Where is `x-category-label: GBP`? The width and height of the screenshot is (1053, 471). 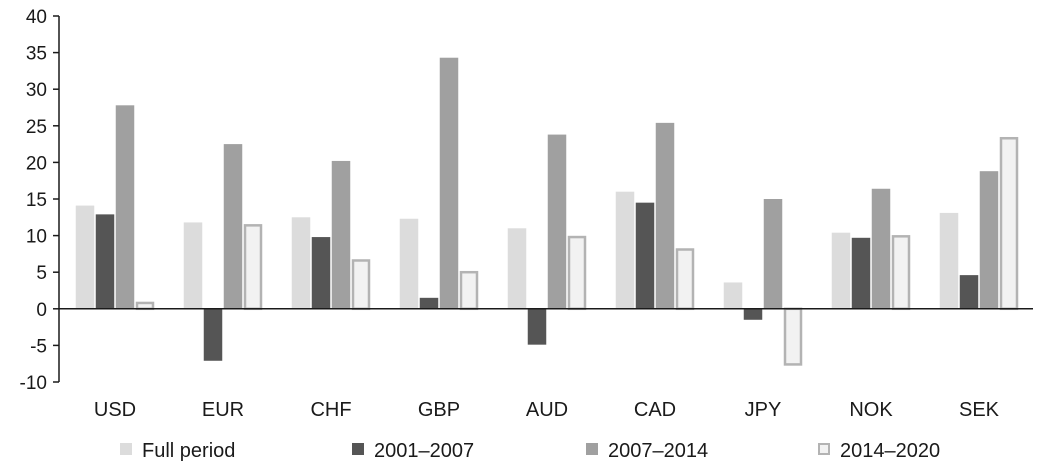
x-category-label: GBP is located at coordinates (439, 410).